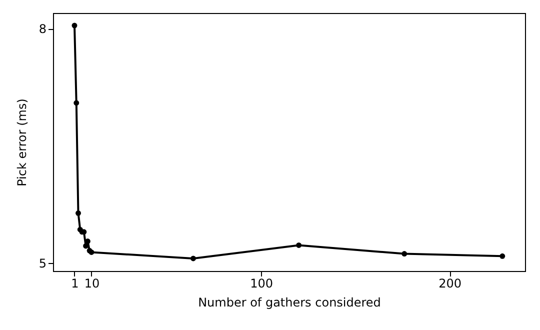 Image resolution: width=540 pixels, height=330 pixels. Describe the element at coordinates (42, 29) in the screenshot. I see `y-tick-label: 8` at that location.